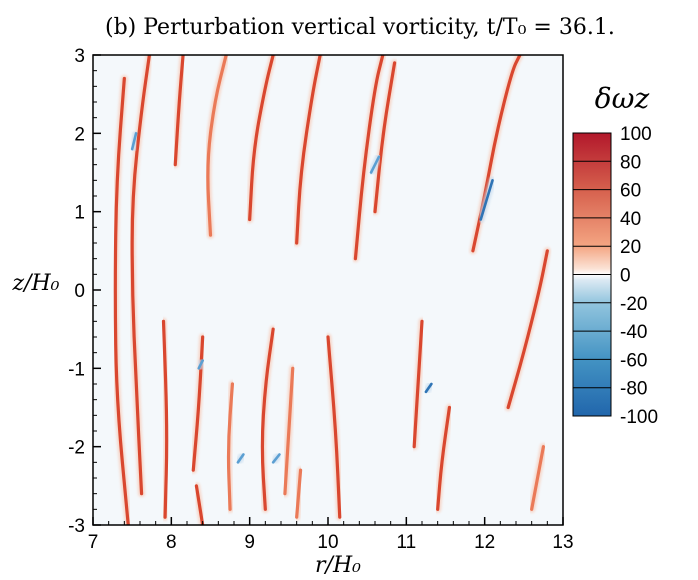 This screenshot has height=580, width=698. Describe the element at coordinates (79, 291) in the screenshot. I see `y-tick-label: 0` at that location.